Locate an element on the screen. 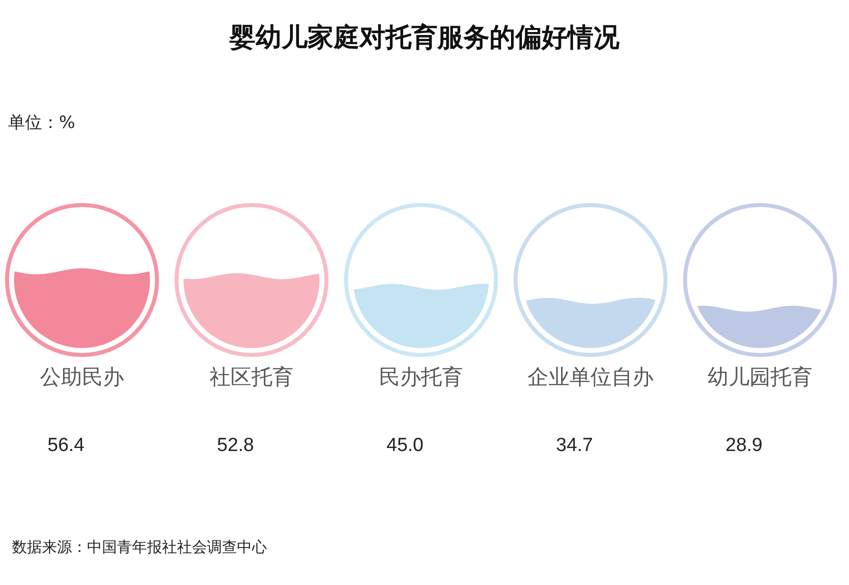  category-label: 企业单位自办 is located at coordinates (591, 377).